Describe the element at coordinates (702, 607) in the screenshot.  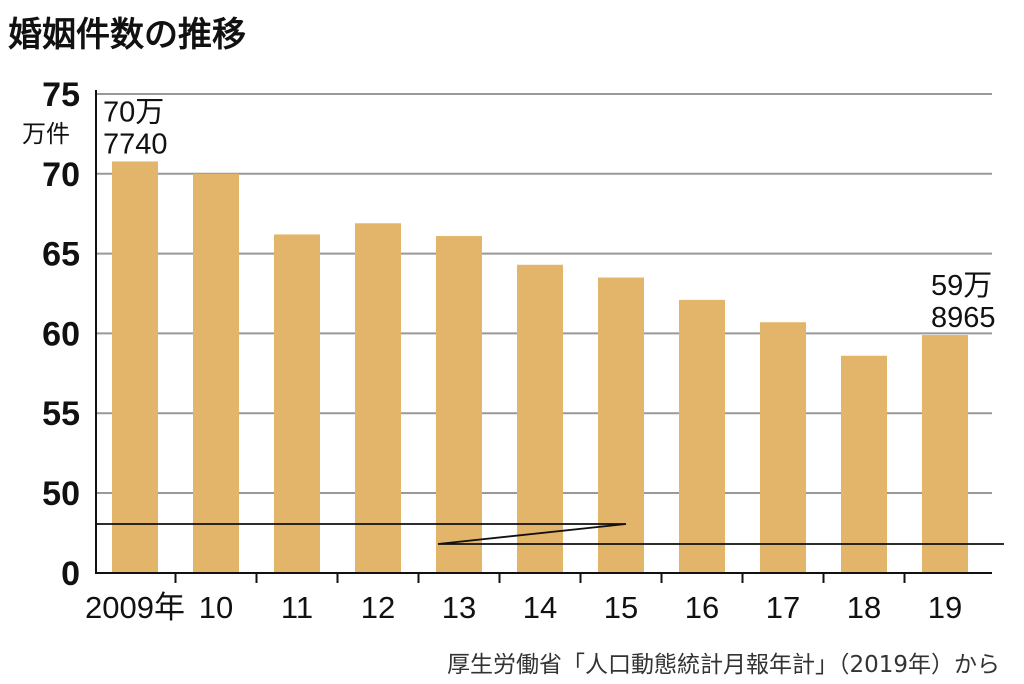
I see `x-tick-label: 16` at that location.